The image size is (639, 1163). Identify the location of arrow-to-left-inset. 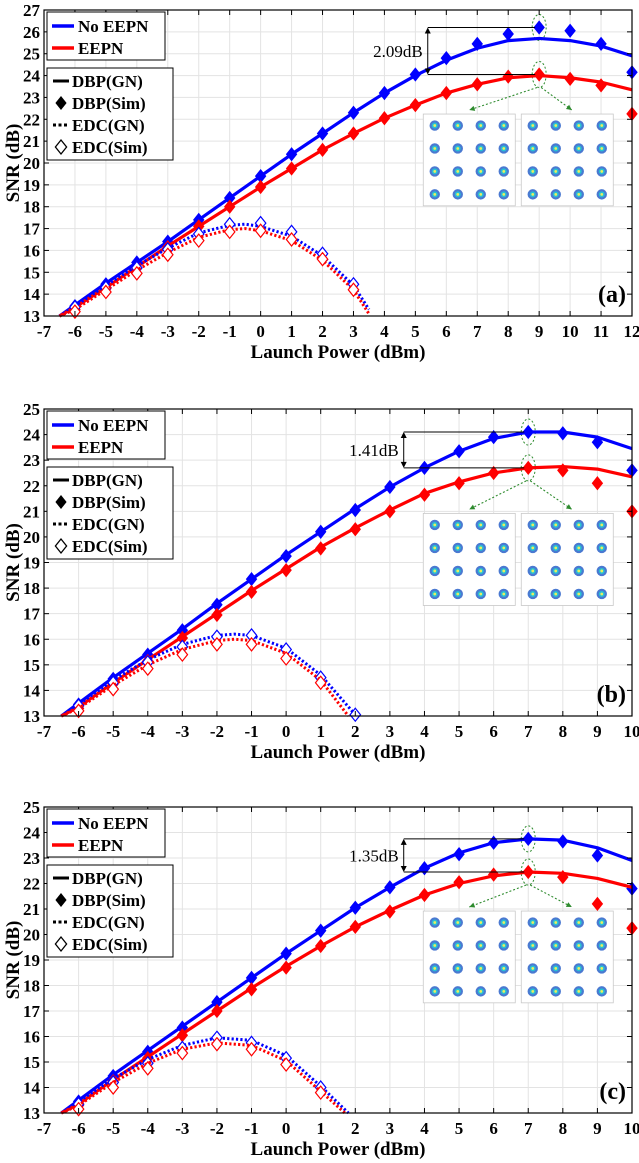
(498, 495).